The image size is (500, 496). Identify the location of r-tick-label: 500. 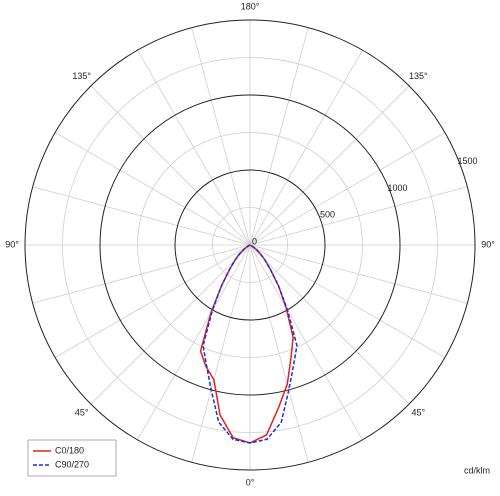
(327, 215).